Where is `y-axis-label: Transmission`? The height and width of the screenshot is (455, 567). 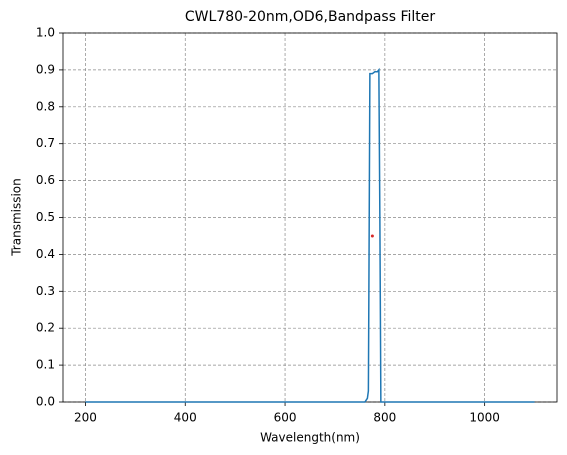 y-axis-label: Transmission is located at coordinates (17, 217).